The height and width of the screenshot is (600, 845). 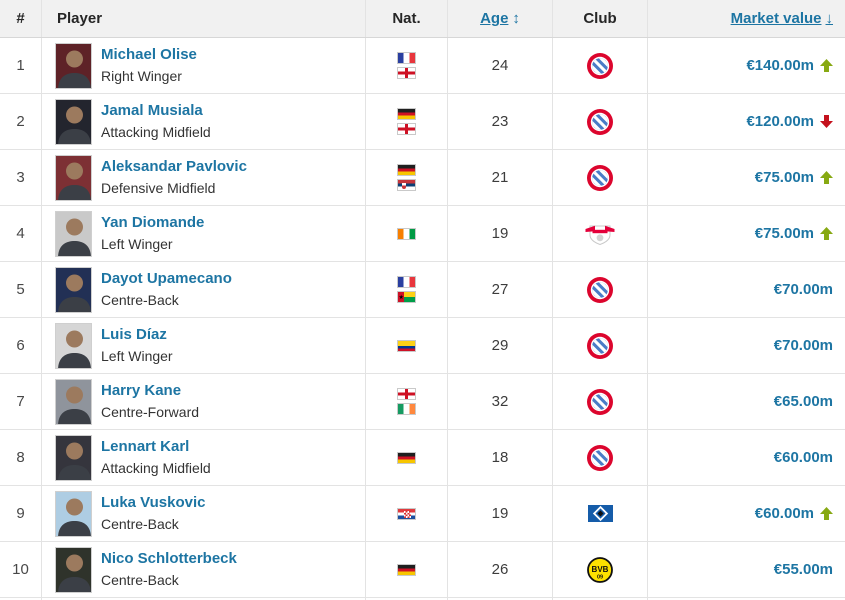 I want to click on player-name-link: Yan Diomande, so click(x=153, y=223).